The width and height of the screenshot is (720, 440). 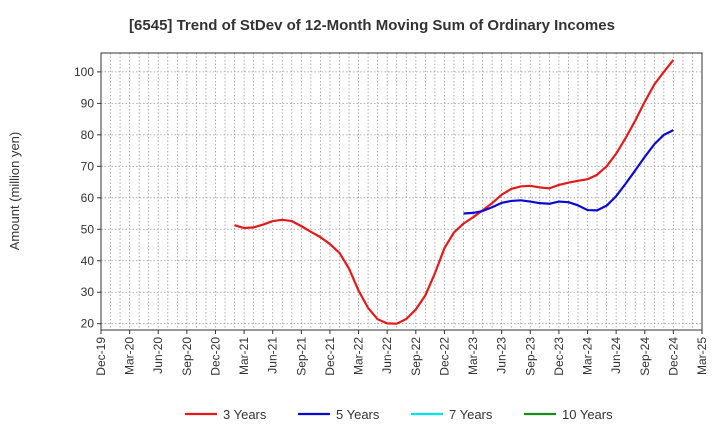 What do you see at coordinates (88, 292) in the screenshot?
I see `y-tick-label: 30` at bounding box center [88, 292].